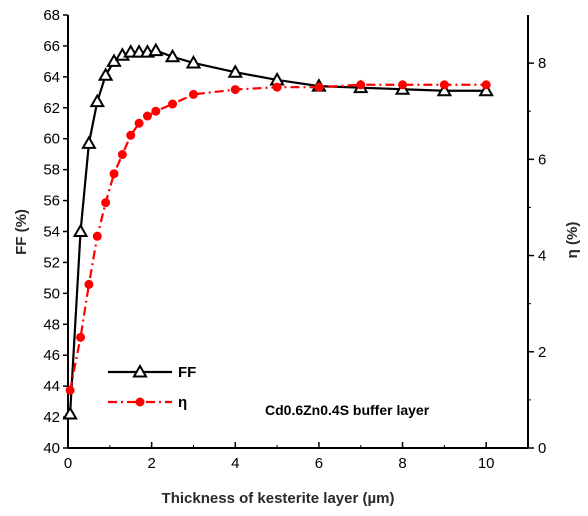 The height and width of the screenshot is (516, 588). What do you see at coordinates (51, 15) in the screenshot?
I see `y-left-tick-label: 68` at bounding box center [51, 15].